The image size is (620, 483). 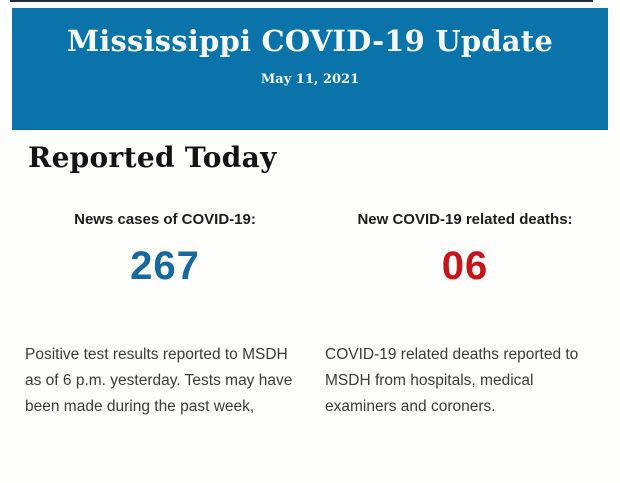 What do you see at coordinates (310, 41) in the screenshot?
I see `page-title: Mississippi COVID-19 Update` at bounding box center [310, 41].